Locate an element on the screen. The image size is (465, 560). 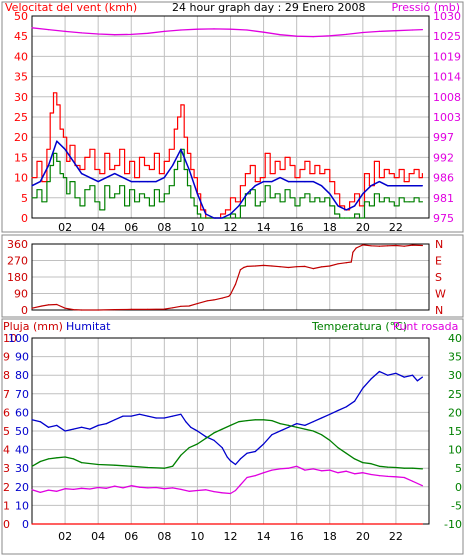
legend-dewpoint: Punt rosada is located at coordinates (425, 326).